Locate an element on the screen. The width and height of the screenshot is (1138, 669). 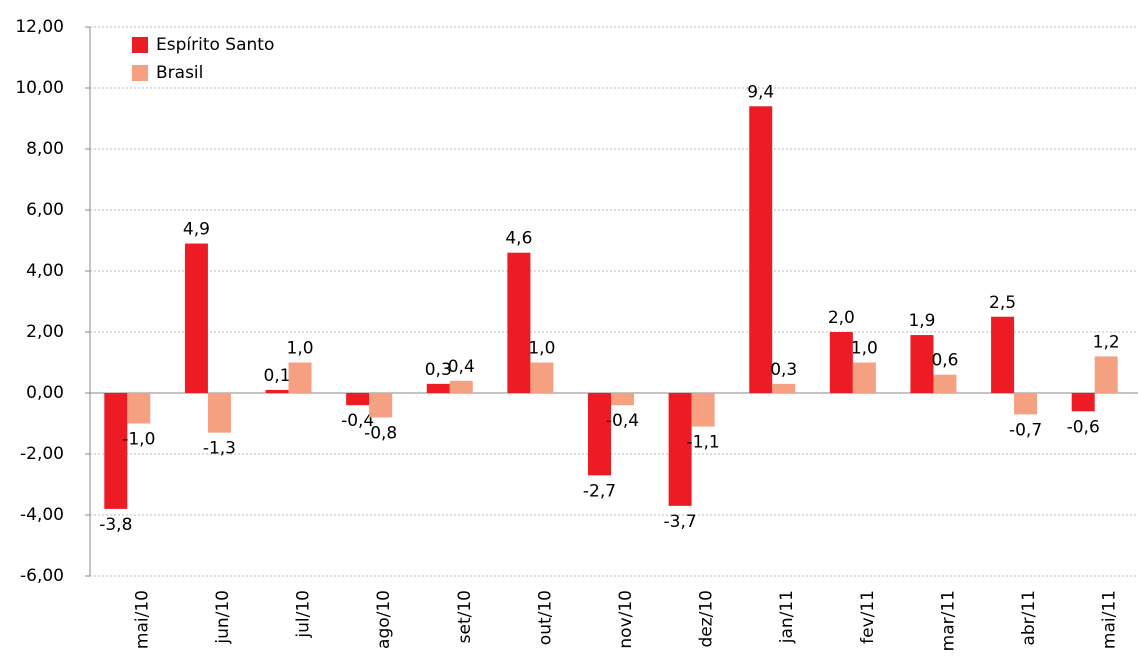
x-tick-label: fev/11 is located at coordinates (868, 617).